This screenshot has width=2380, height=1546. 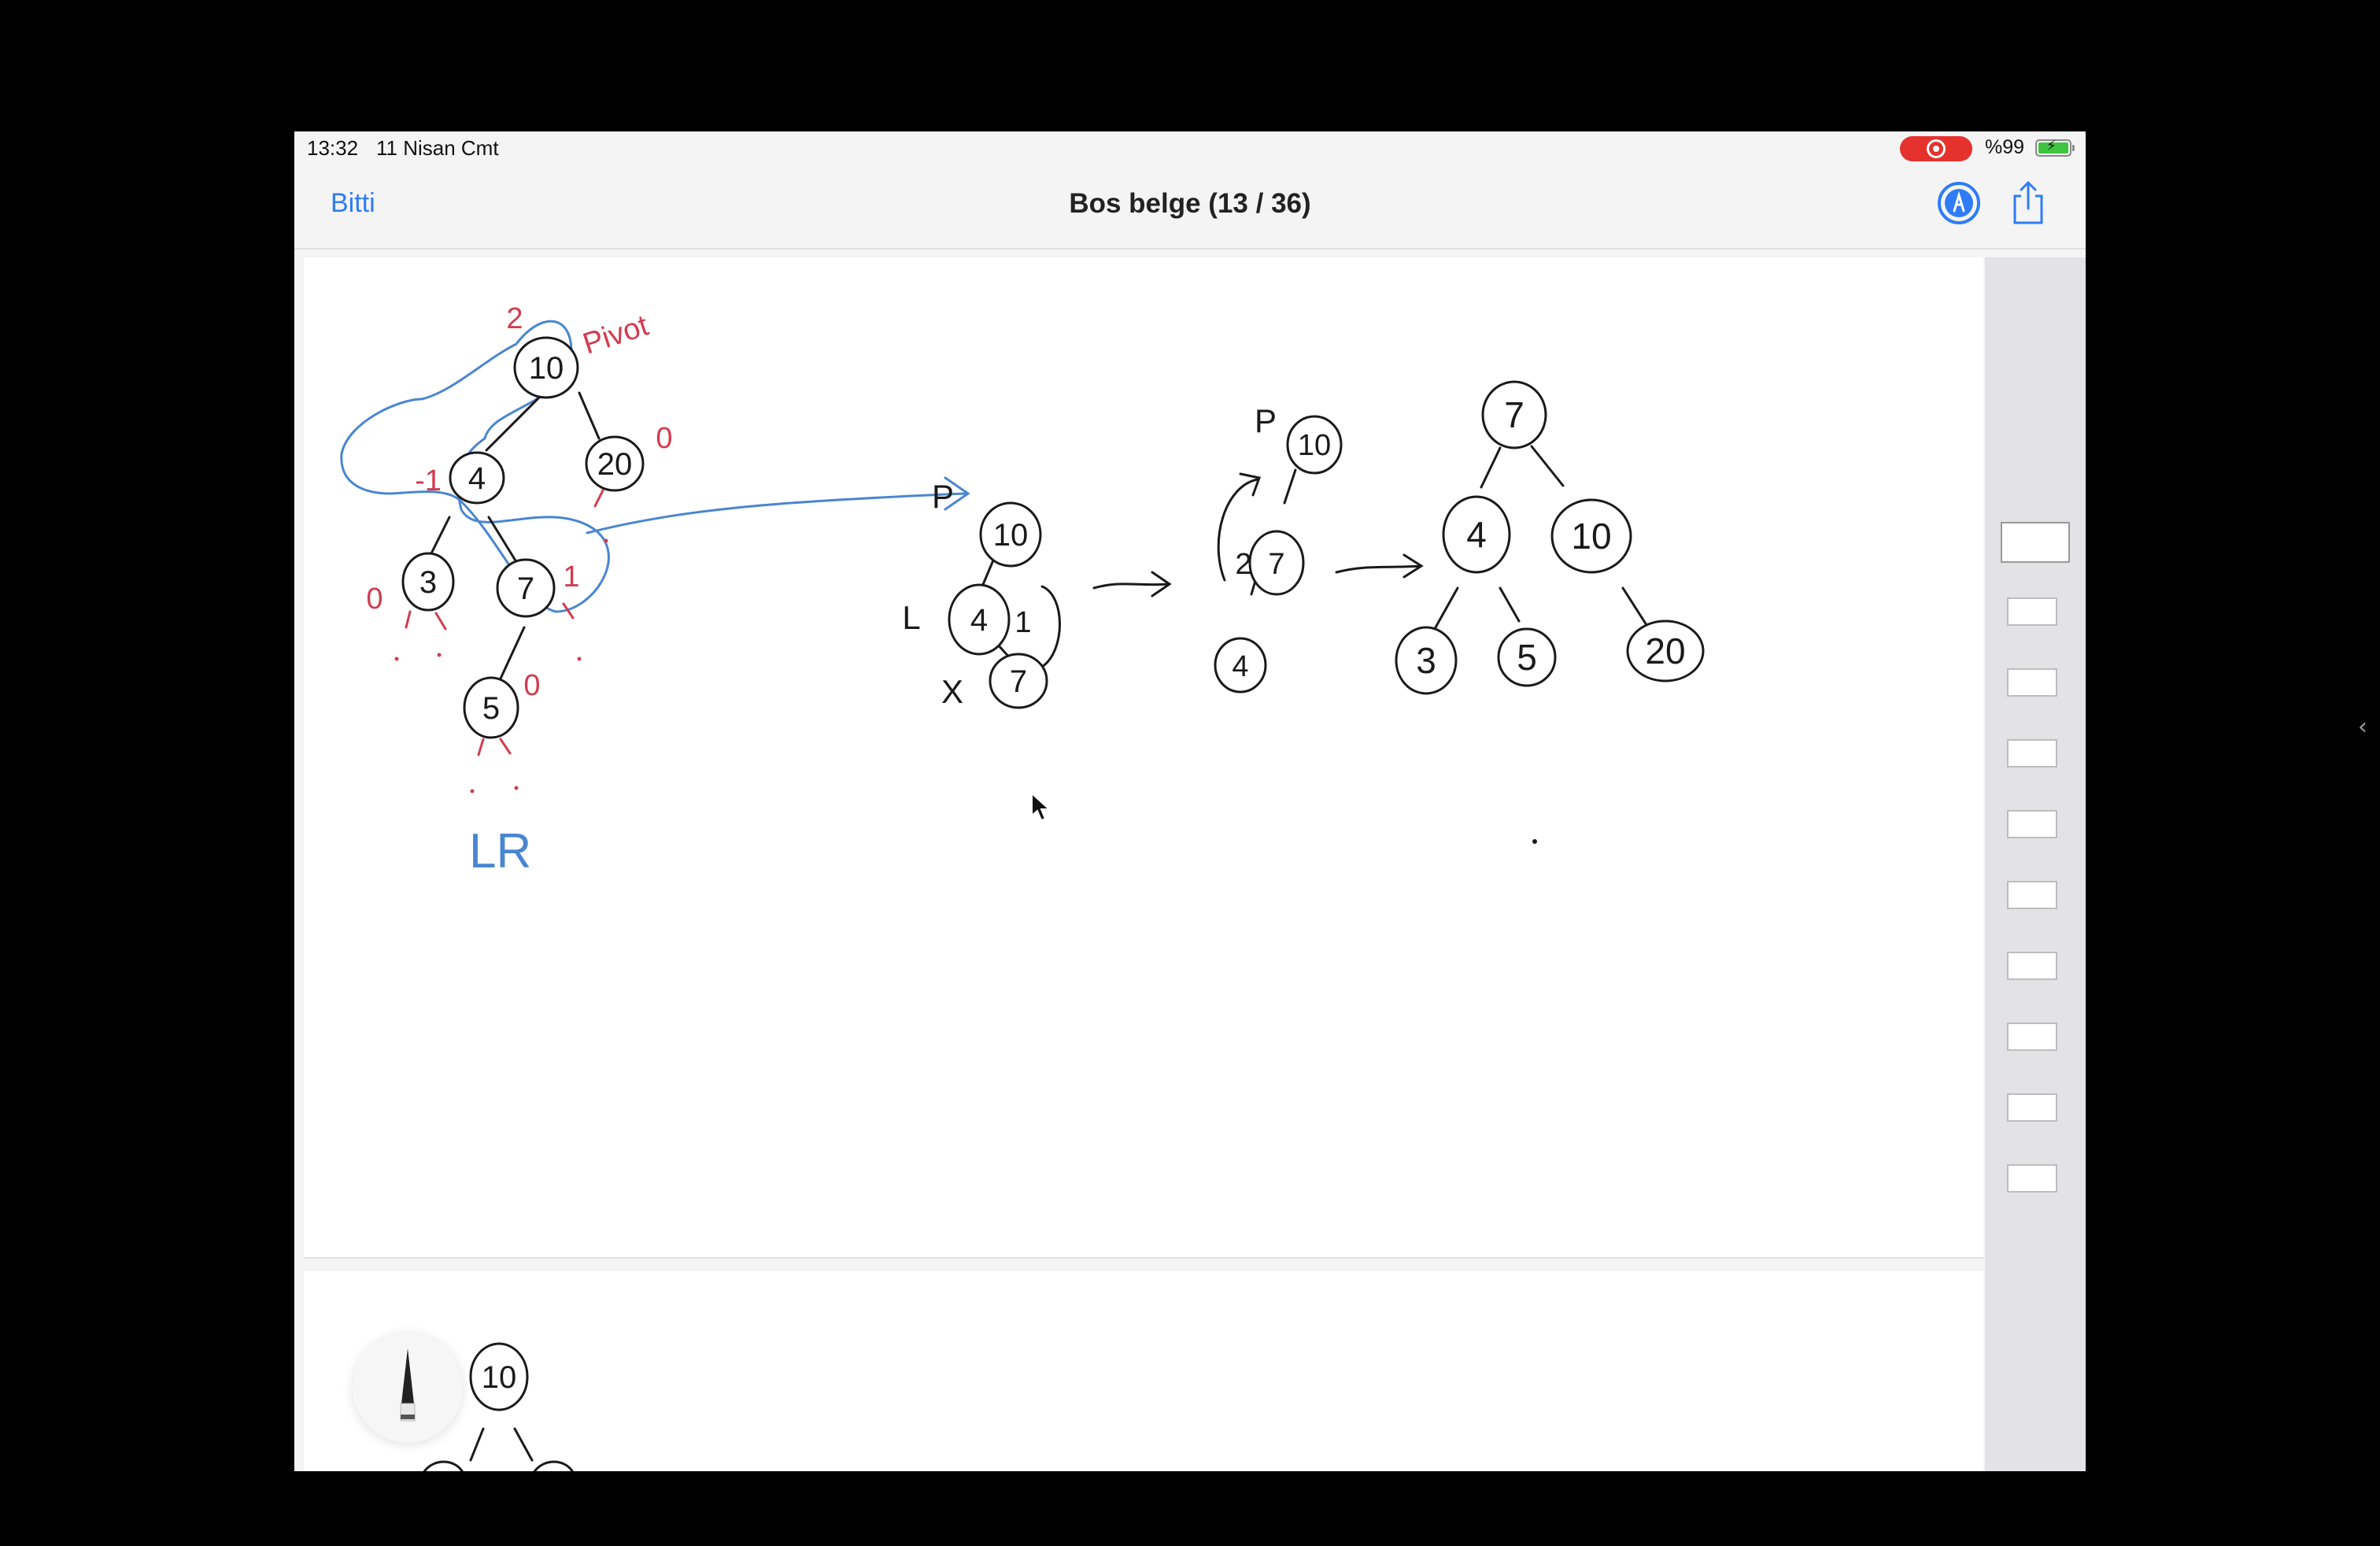 What do you see at coordinates (428, 481) in the screenshot?
I see `balance-factor: -1` at bounding box center [428, 481].